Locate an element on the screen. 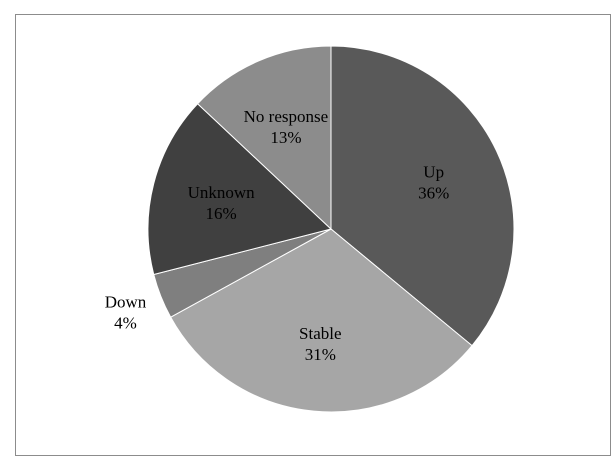  pie-label-up: Up 36% is located at coordinates (433, 183).